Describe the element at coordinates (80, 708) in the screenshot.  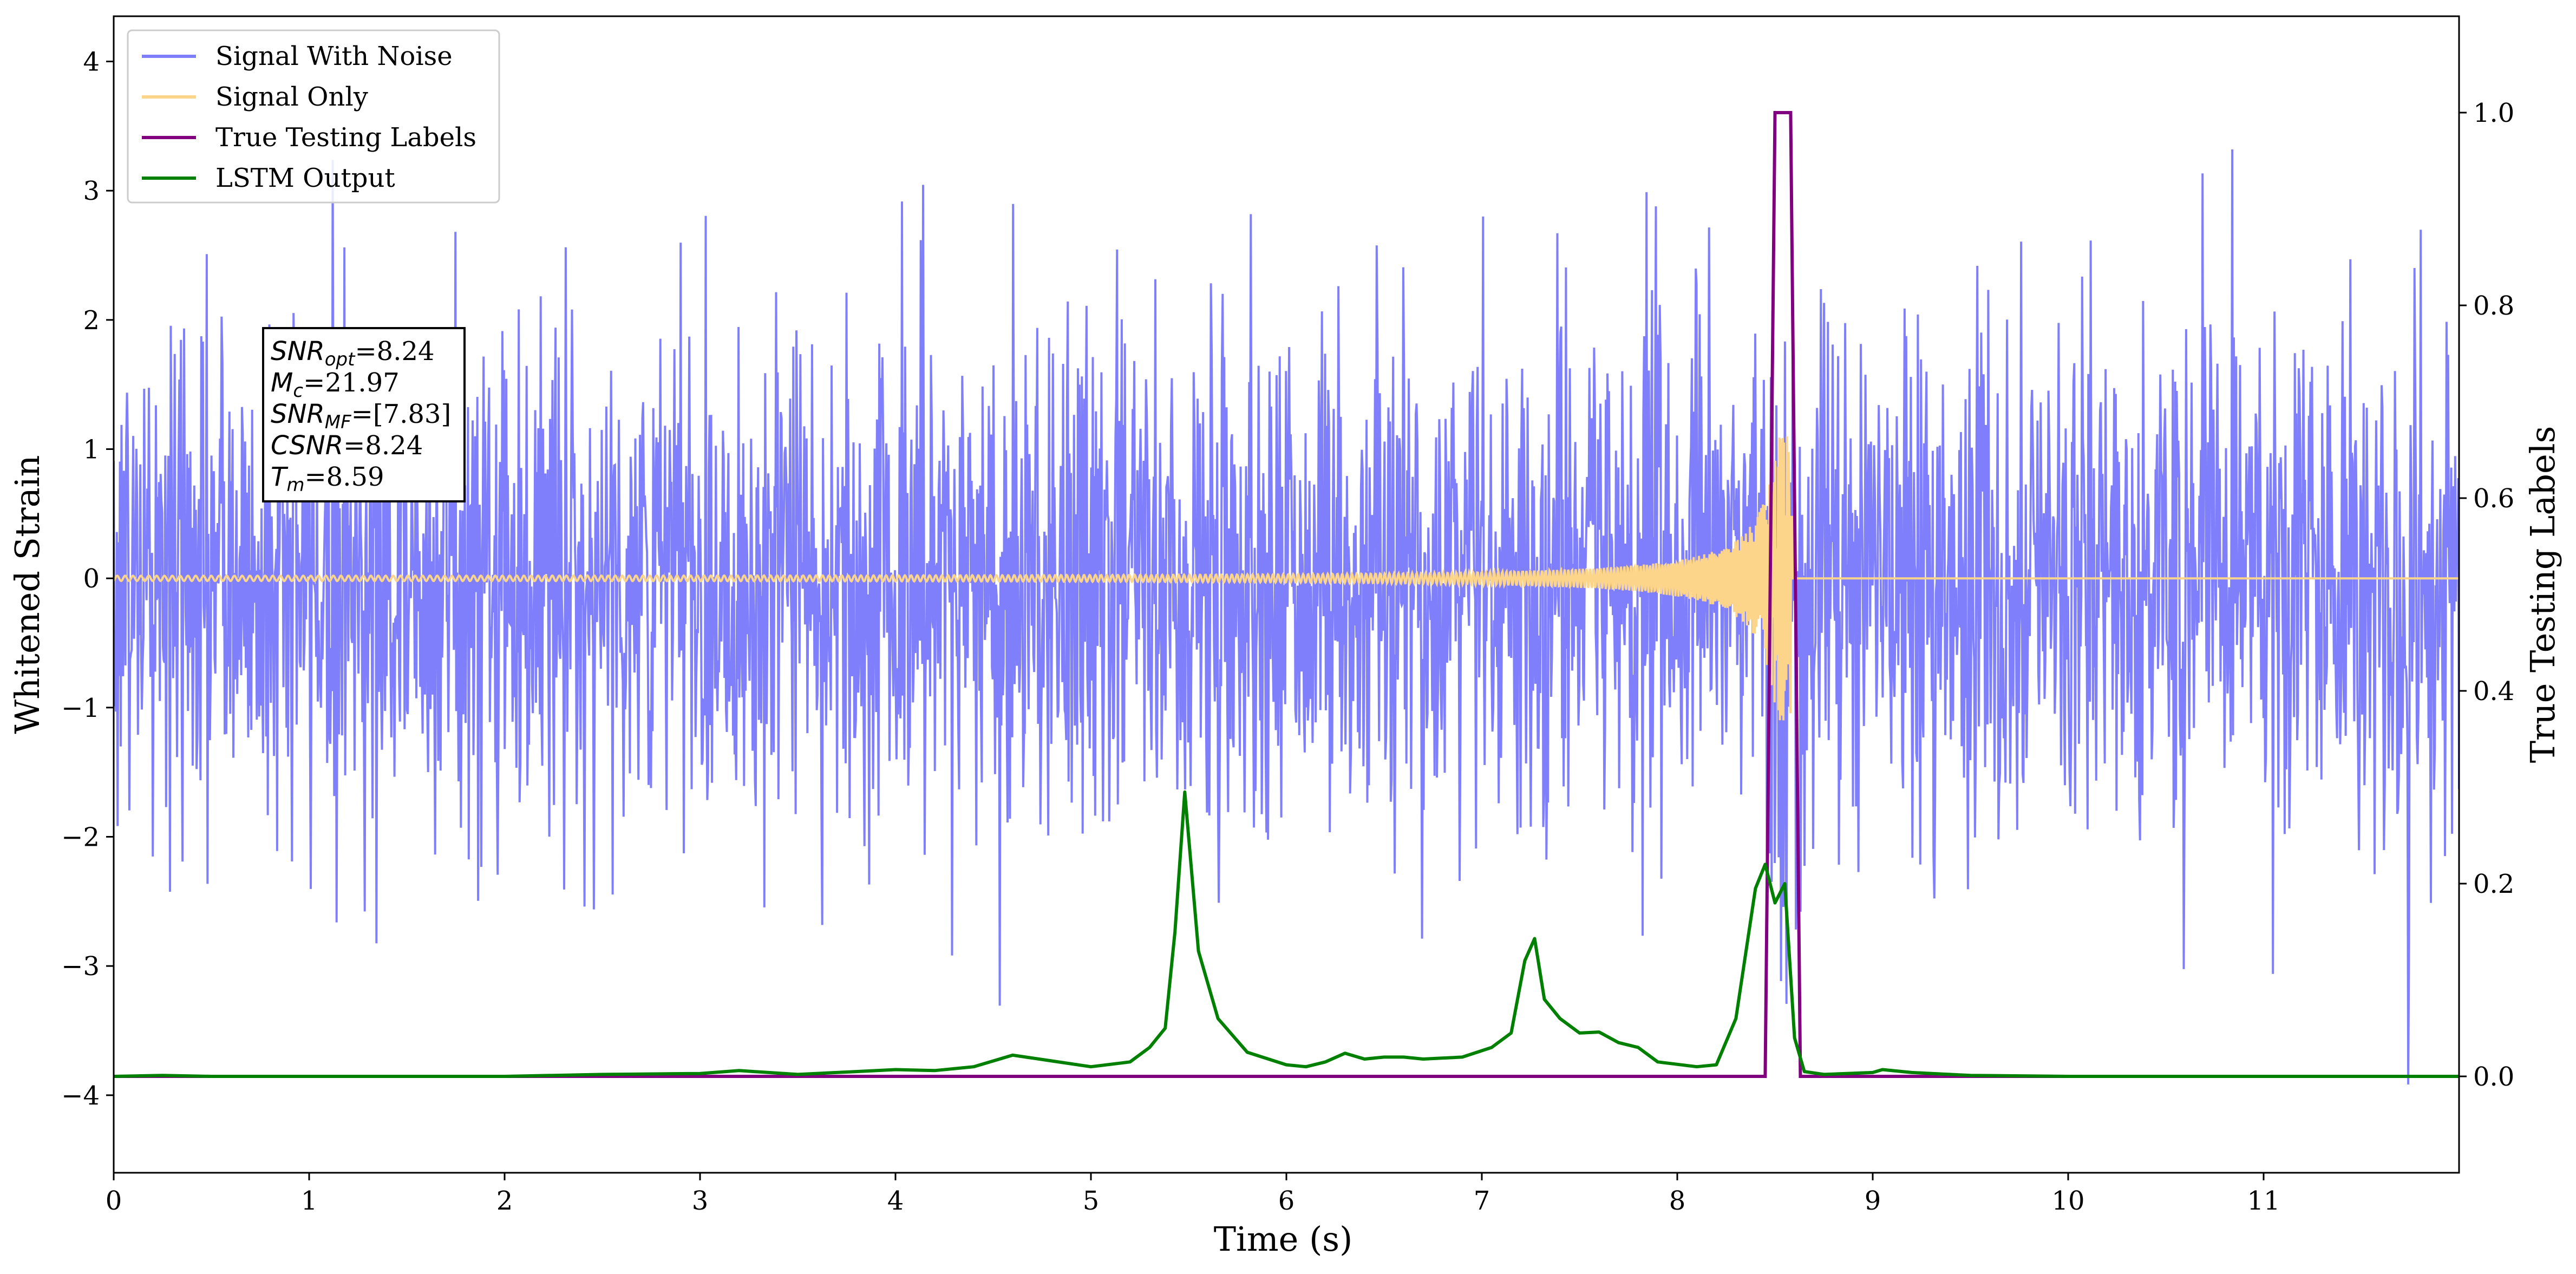
I see `y-tick-label: −1` at that location.